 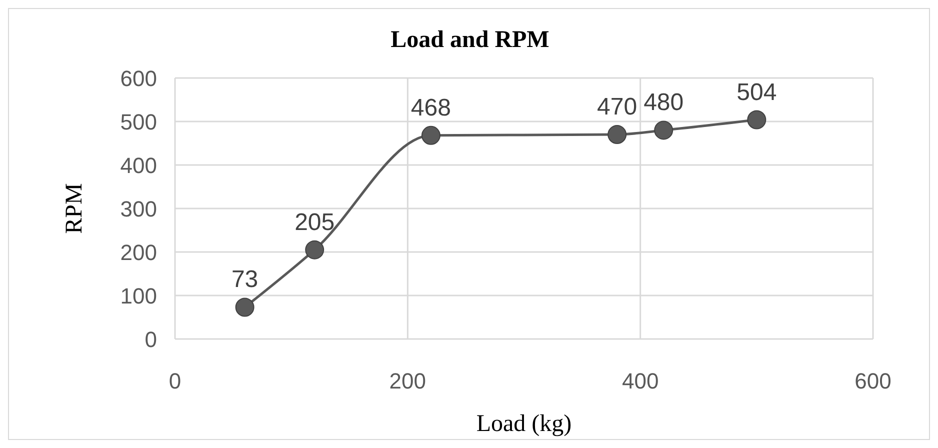 What do you see at coordinates (524, 424) in the screenshot?
I see `x-axis-title: Load (kg)` at bounding box center [524, 424].